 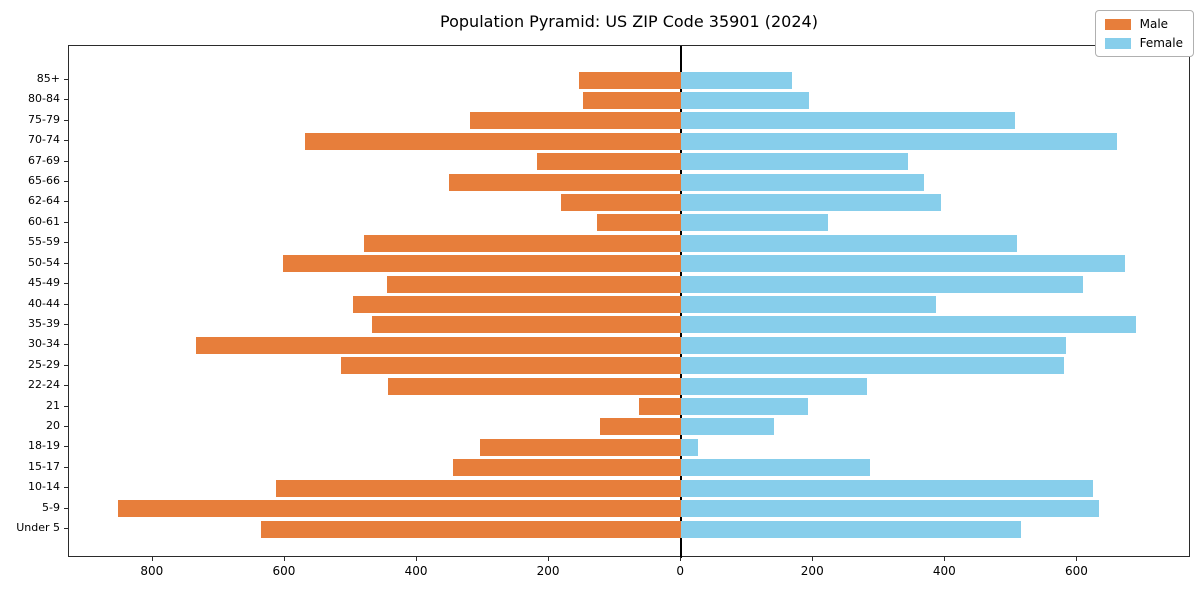 What do you see at coordinates (851, 529) in the screenshot?
I see `female-bar-Under 5` at bounding box center [851, 529].